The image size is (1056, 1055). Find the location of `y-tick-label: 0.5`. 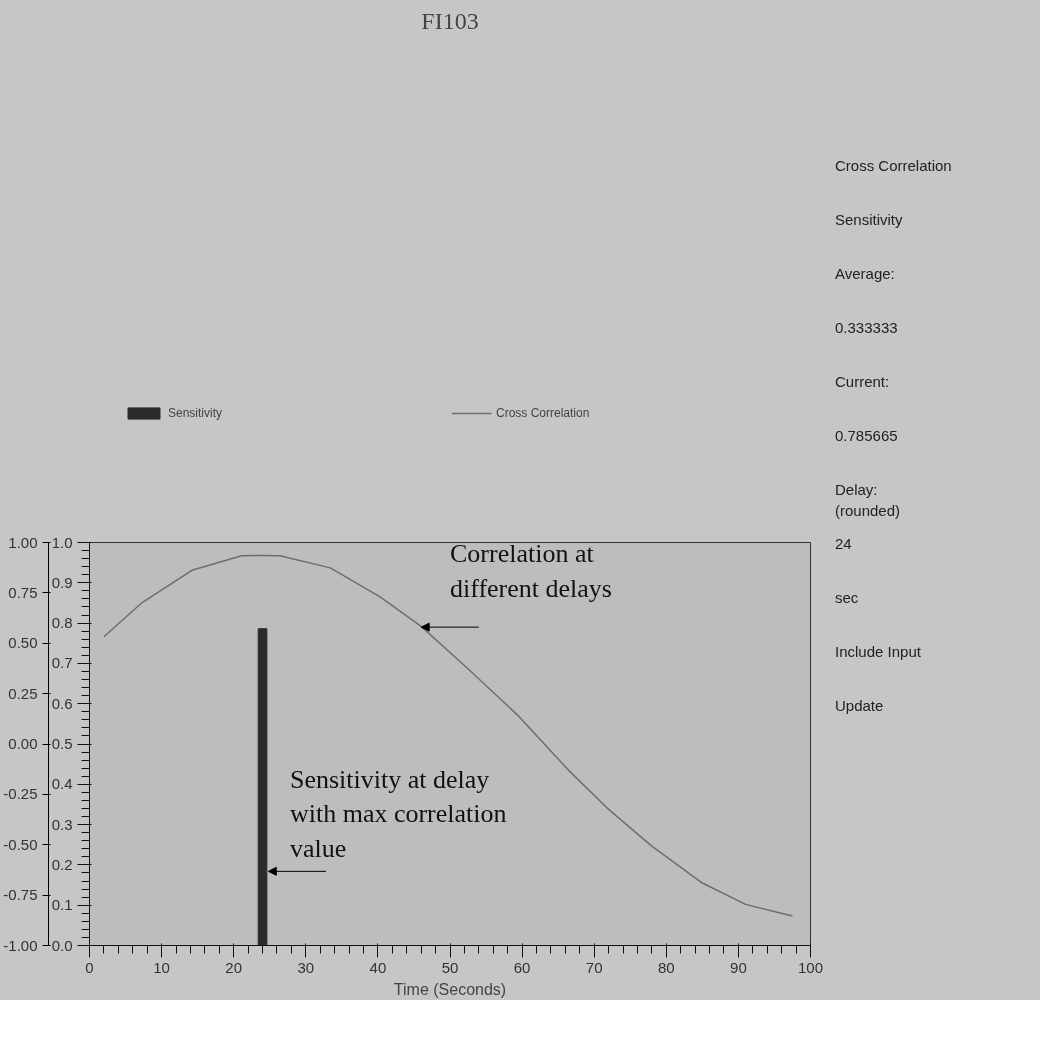

y-tick-label: 0.5 is located at coordinates (62, 743).